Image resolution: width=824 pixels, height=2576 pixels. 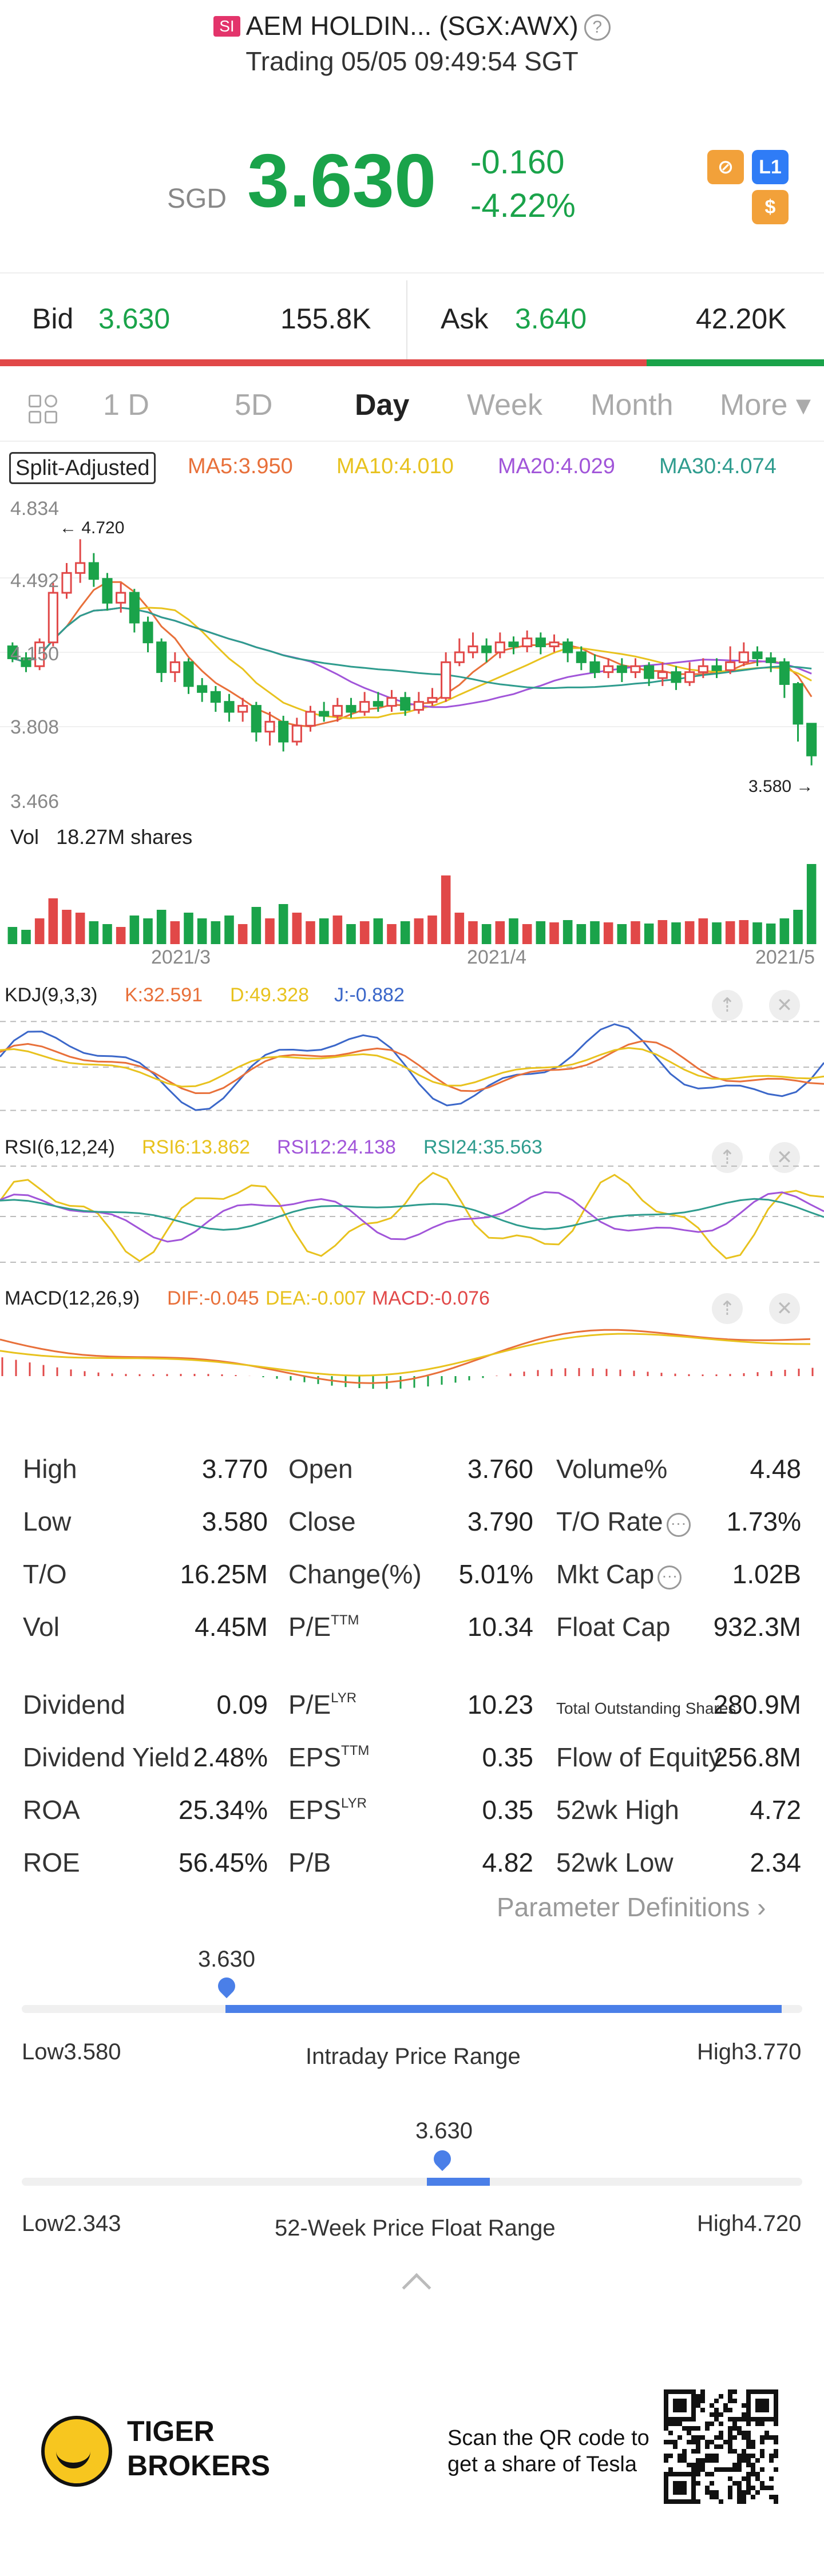 What do you see at coordinates (254, 406) in the screenshot?
I see `tab-5d: 5D` at bounding box center [254, 406].